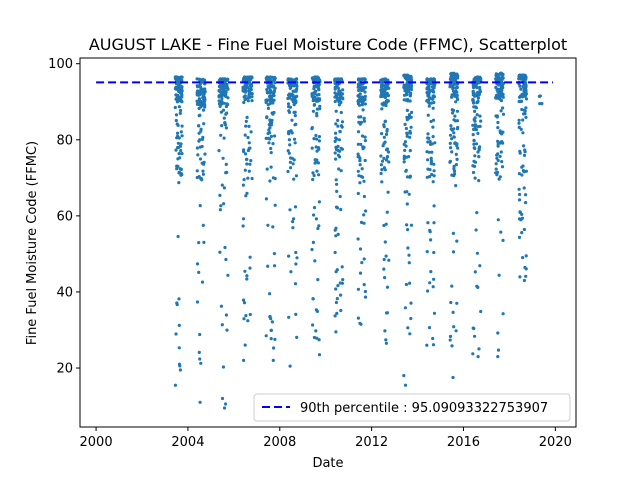 The height and width of the screenshot is (480, 640). I want to click on legend-label: 90th percentile : 95.09093322753907, so click(424, 408).